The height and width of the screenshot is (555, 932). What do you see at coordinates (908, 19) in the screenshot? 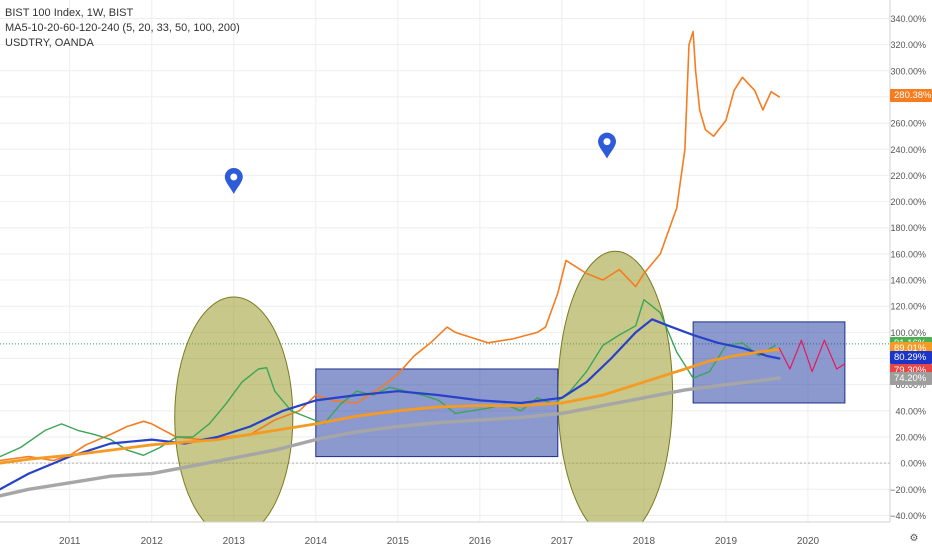
I see `y-tick-label: 340.00%` at bounding box center [908, 19].